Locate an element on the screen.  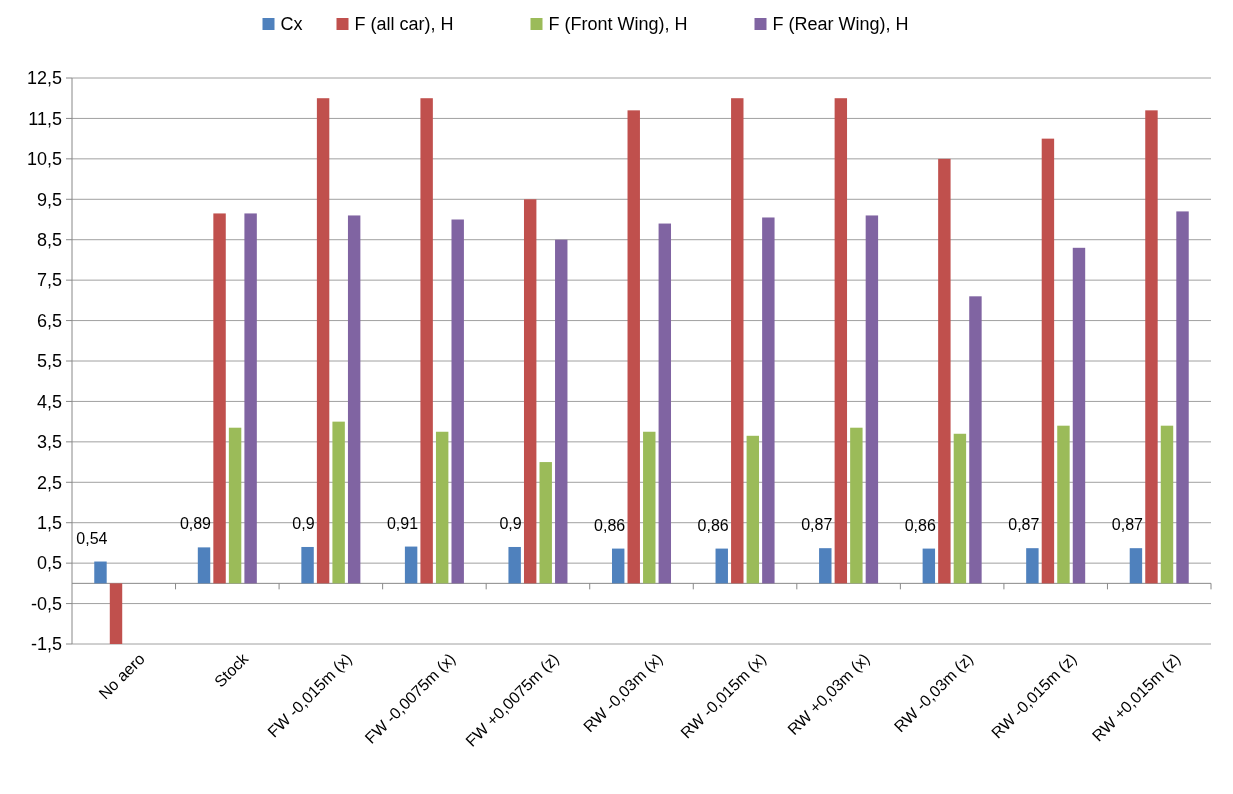
y-tick-label: 5,5 is located at coordinates (49, 361).